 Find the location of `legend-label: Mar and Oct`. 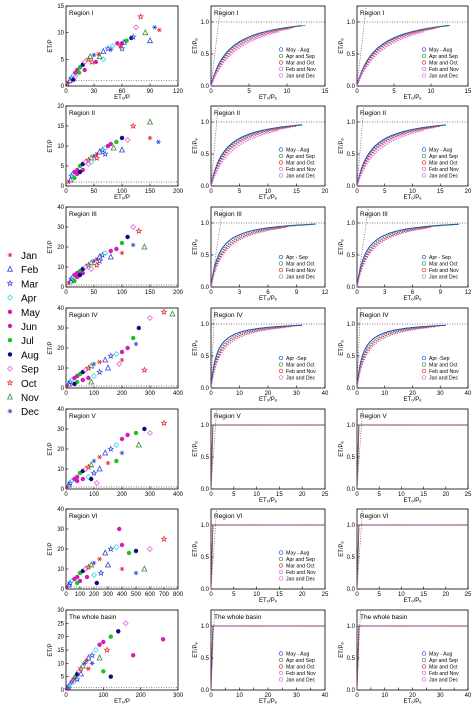

legend-label: Mar and Oct is located at coordinates (300, 64).